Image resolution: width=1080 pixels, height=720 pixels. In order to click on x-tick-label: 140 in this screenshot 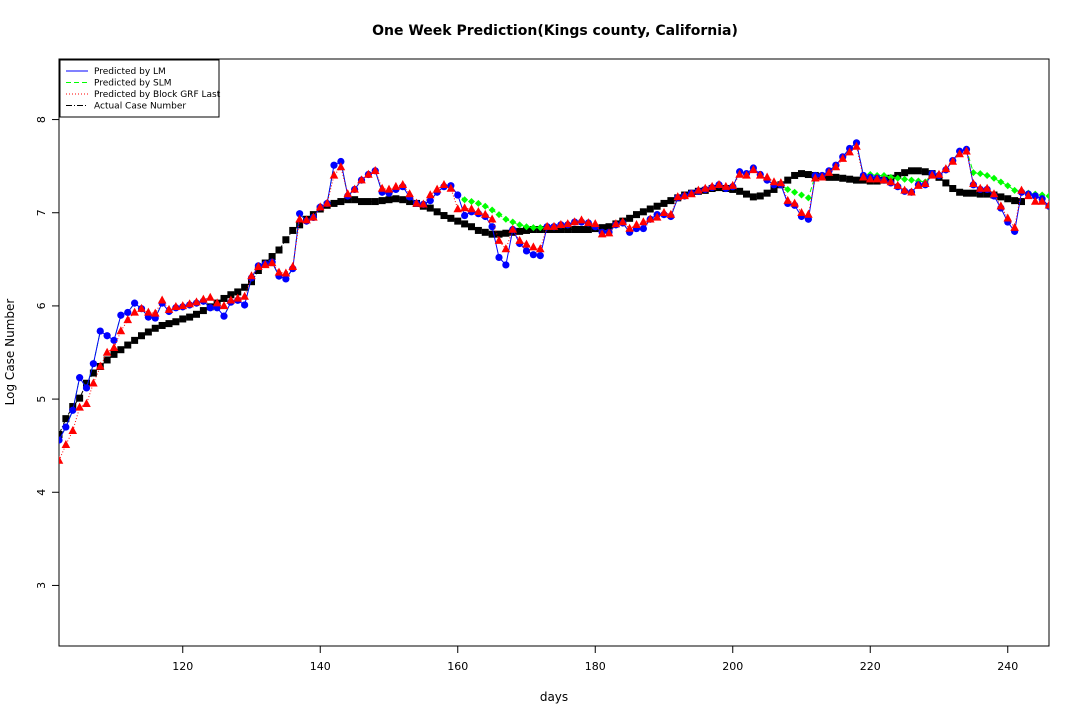, I will do `click(320, 666)`.